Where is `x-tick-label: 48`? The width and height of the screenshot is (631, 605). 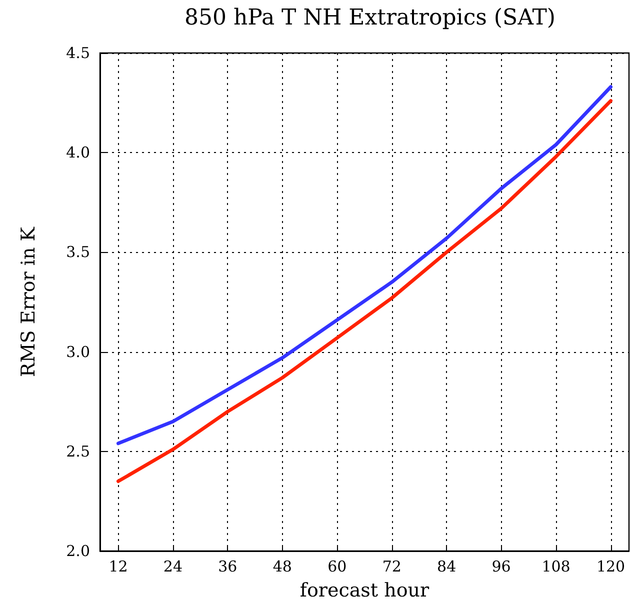 x-tick-label: 48 is located at coordinates (282, 567).